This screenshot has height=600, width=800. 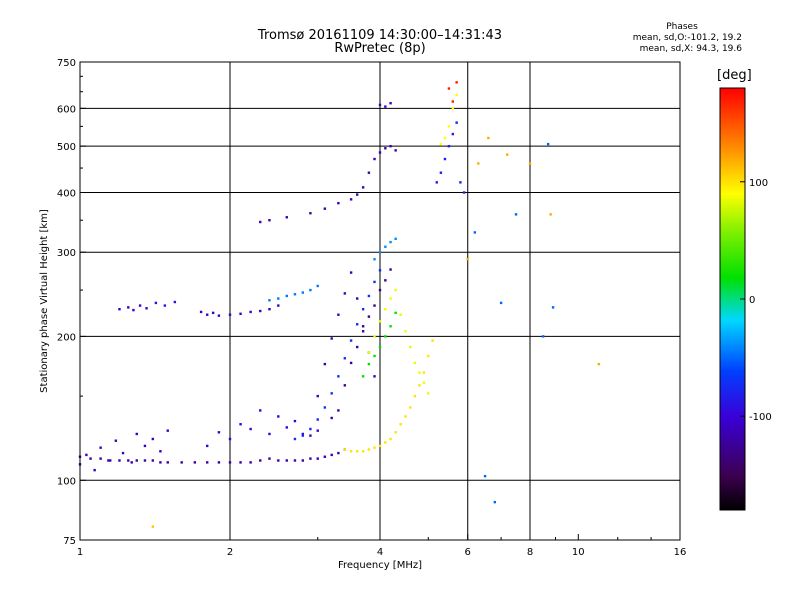 I want to click on y-tick-label: 750, so click(x=66, y=63).